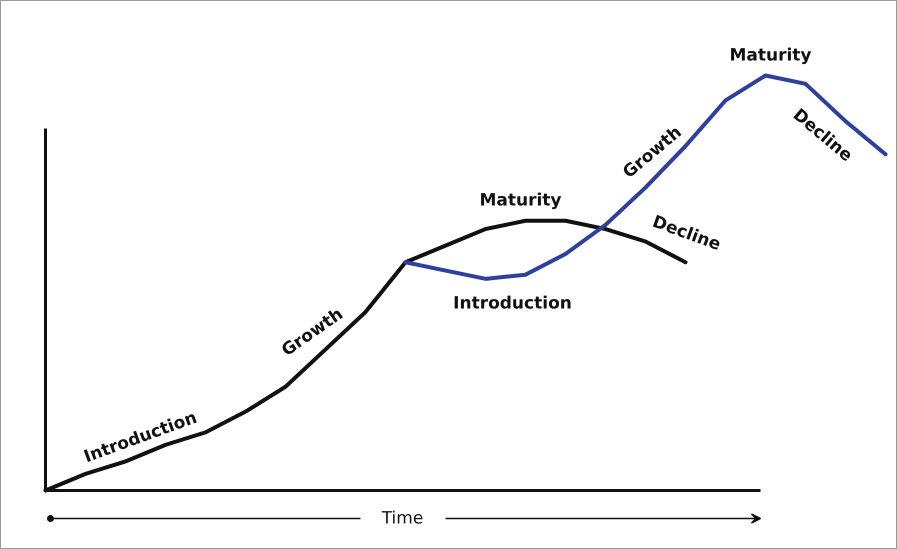 The image size is (897, 549). What do you see at coordinates (520, 200) in the screenshot?
I see `annotation: Maturity` at bounding box center [520, 200].